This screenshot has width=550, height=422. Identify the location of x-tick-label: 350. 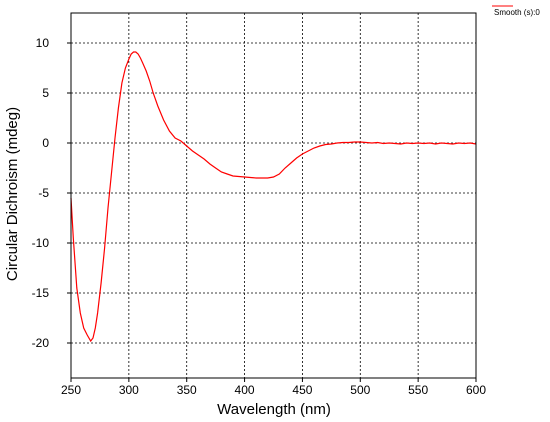
(187, 390).